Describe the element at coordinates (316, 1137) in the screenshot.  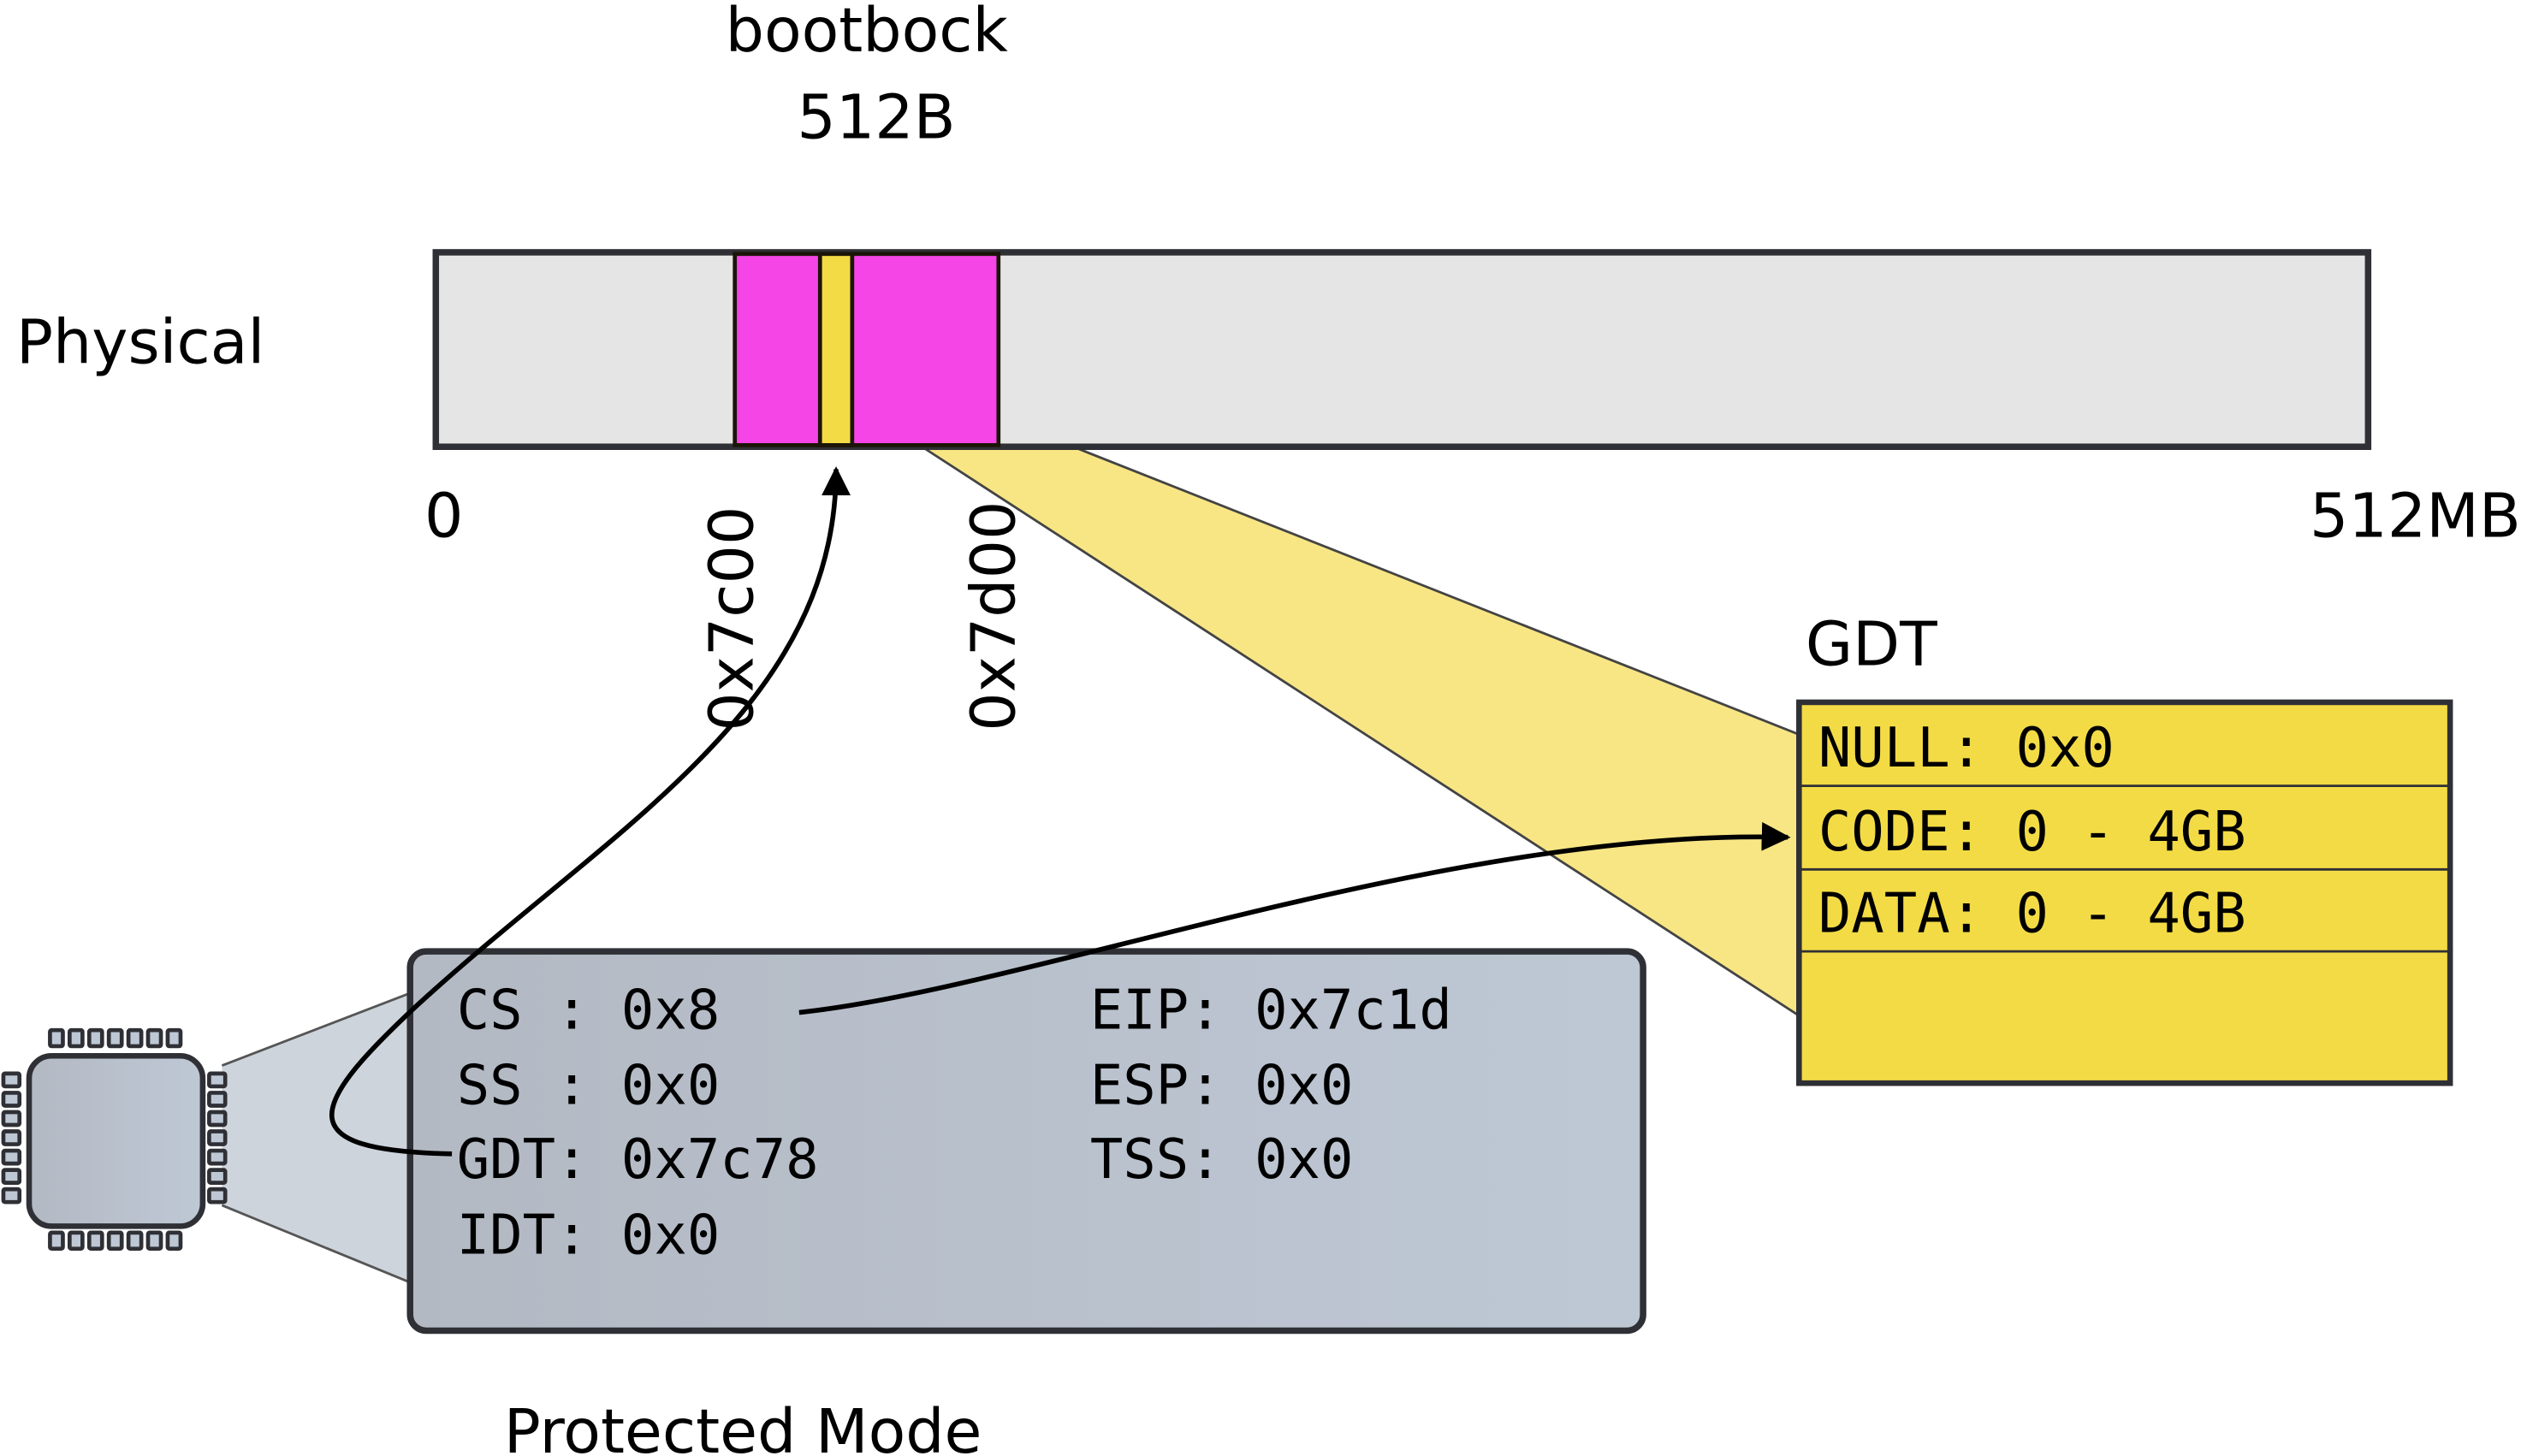
I see `cpu-zoom-funnel` at that location.